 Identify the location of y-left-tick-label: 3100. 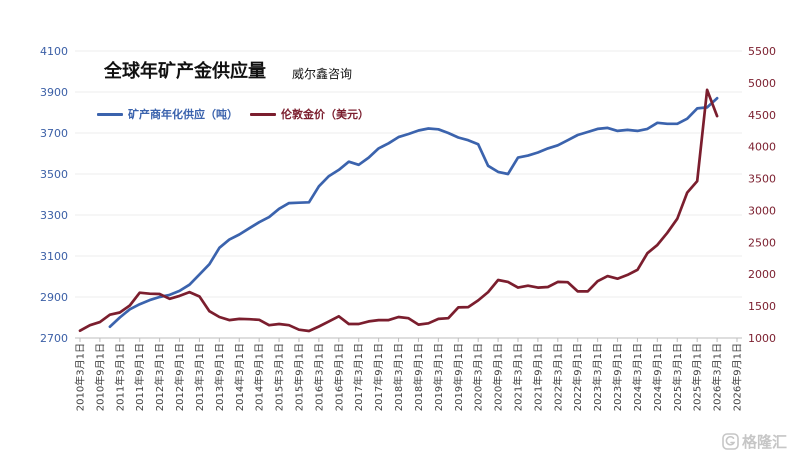
(54, 256).